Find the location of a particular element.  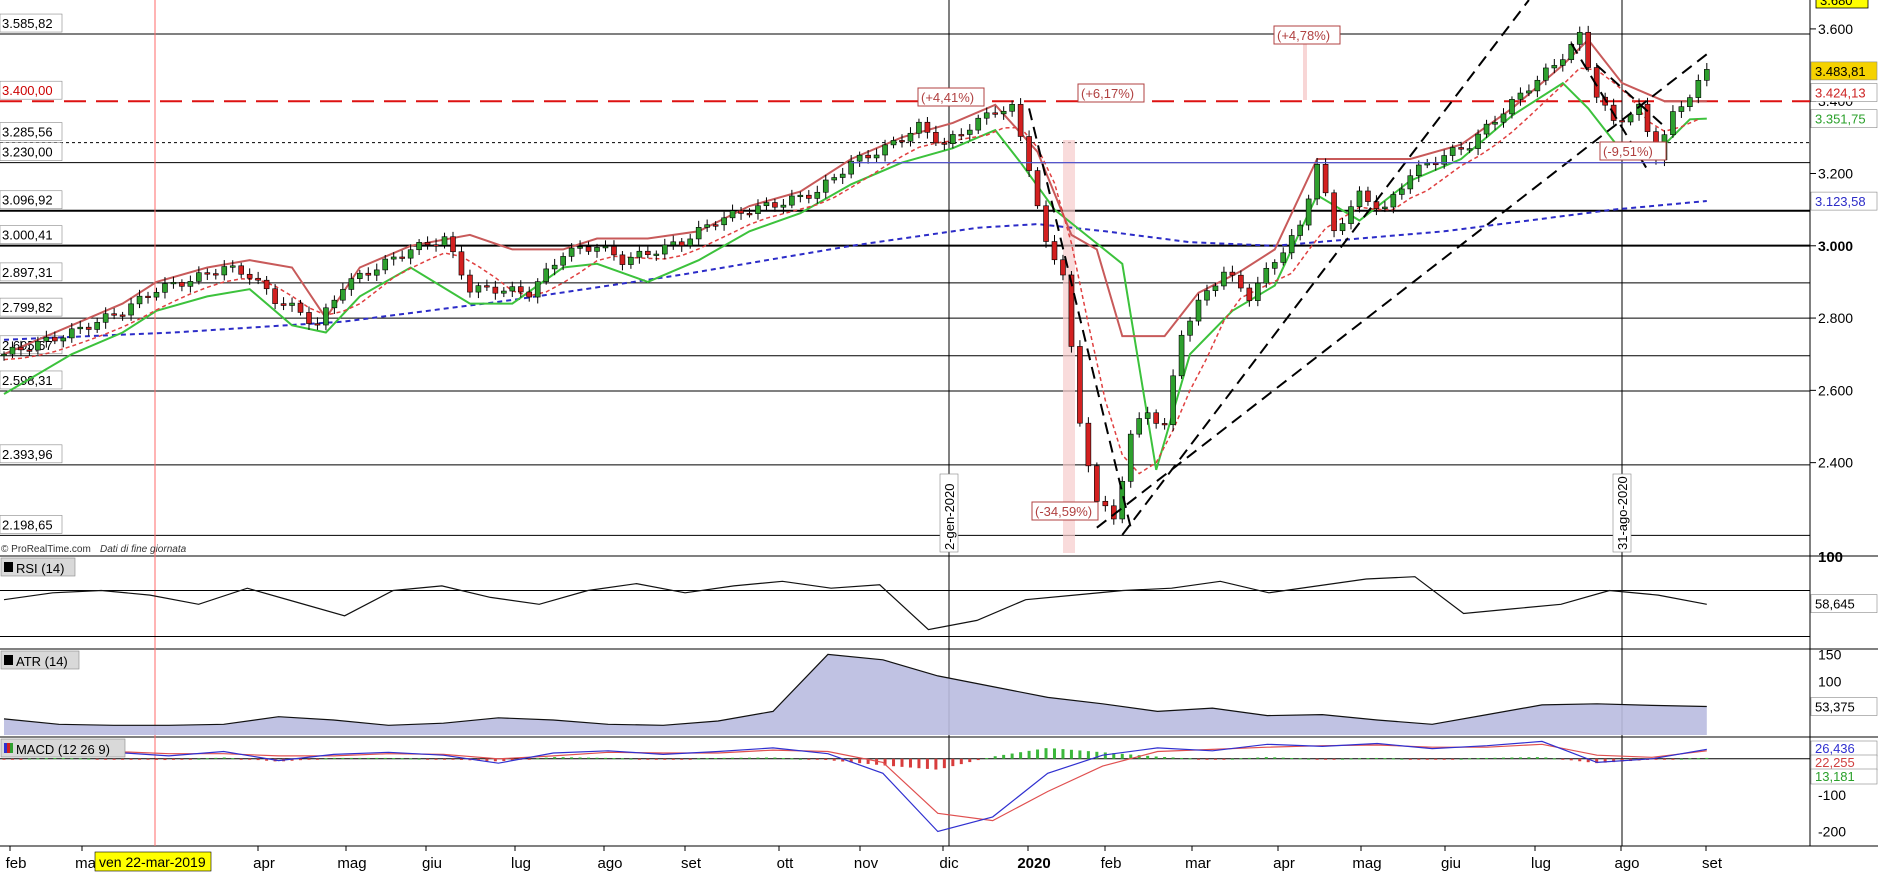

macd-legend: MACD (12 26 9) is located at coordinates (63, 749).